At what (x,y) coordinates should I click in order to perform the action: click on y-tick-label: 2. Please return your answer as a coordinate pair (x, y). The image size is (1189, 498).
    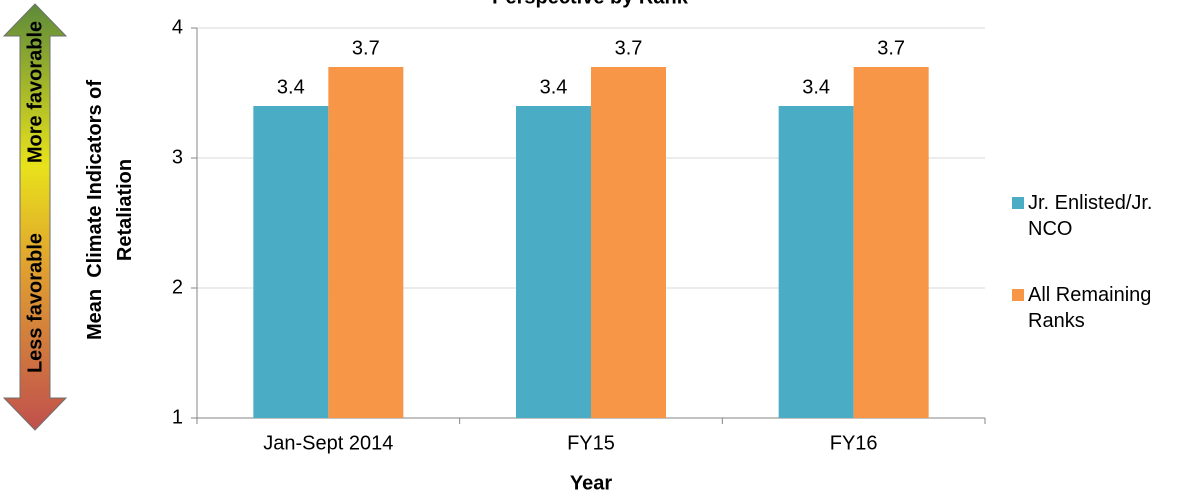
    Looking at the image, I should click on (177, 287).